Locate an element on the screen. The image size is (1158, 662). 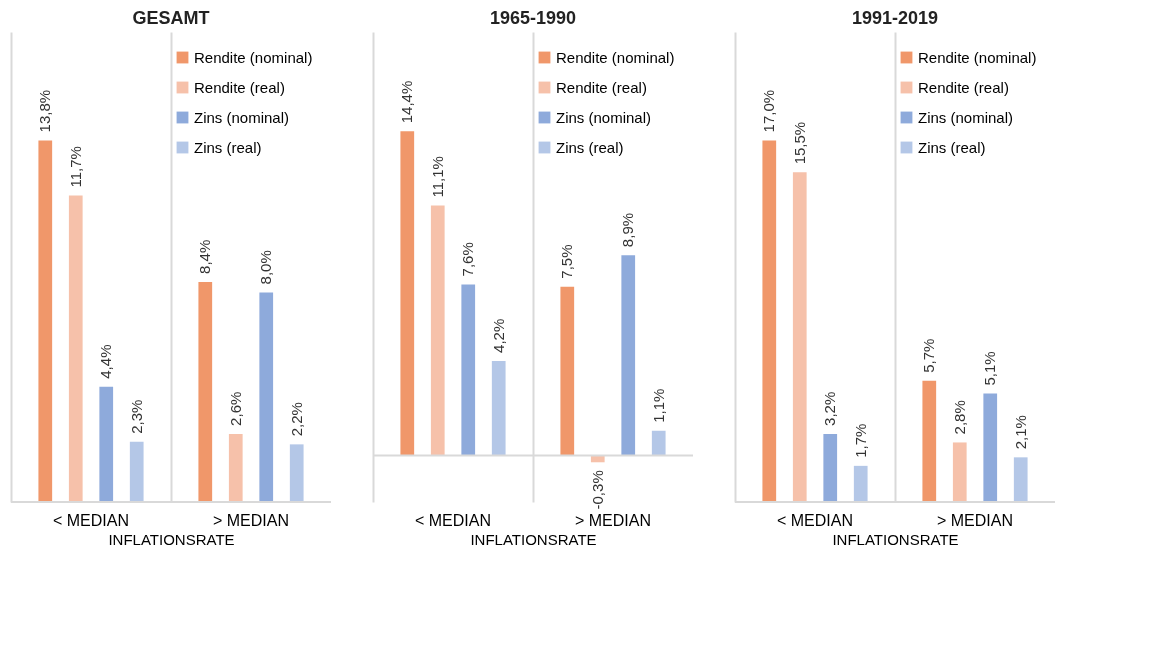
data-label: 2,8% is located at coordinates (959, 417).